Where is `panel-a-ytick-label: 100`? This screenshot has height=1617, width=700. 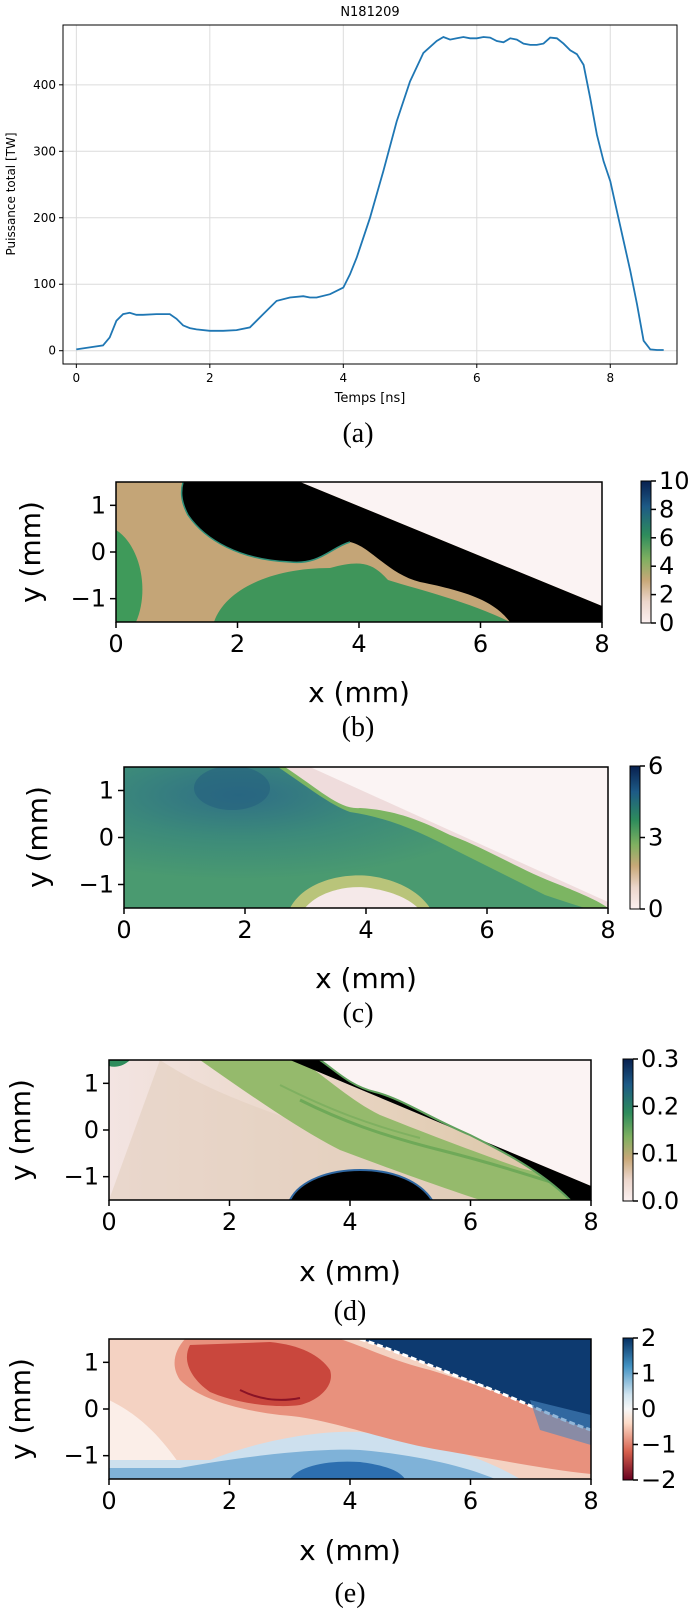
panel-a-ytick-label: 100 is located at coordinates (44, 284).